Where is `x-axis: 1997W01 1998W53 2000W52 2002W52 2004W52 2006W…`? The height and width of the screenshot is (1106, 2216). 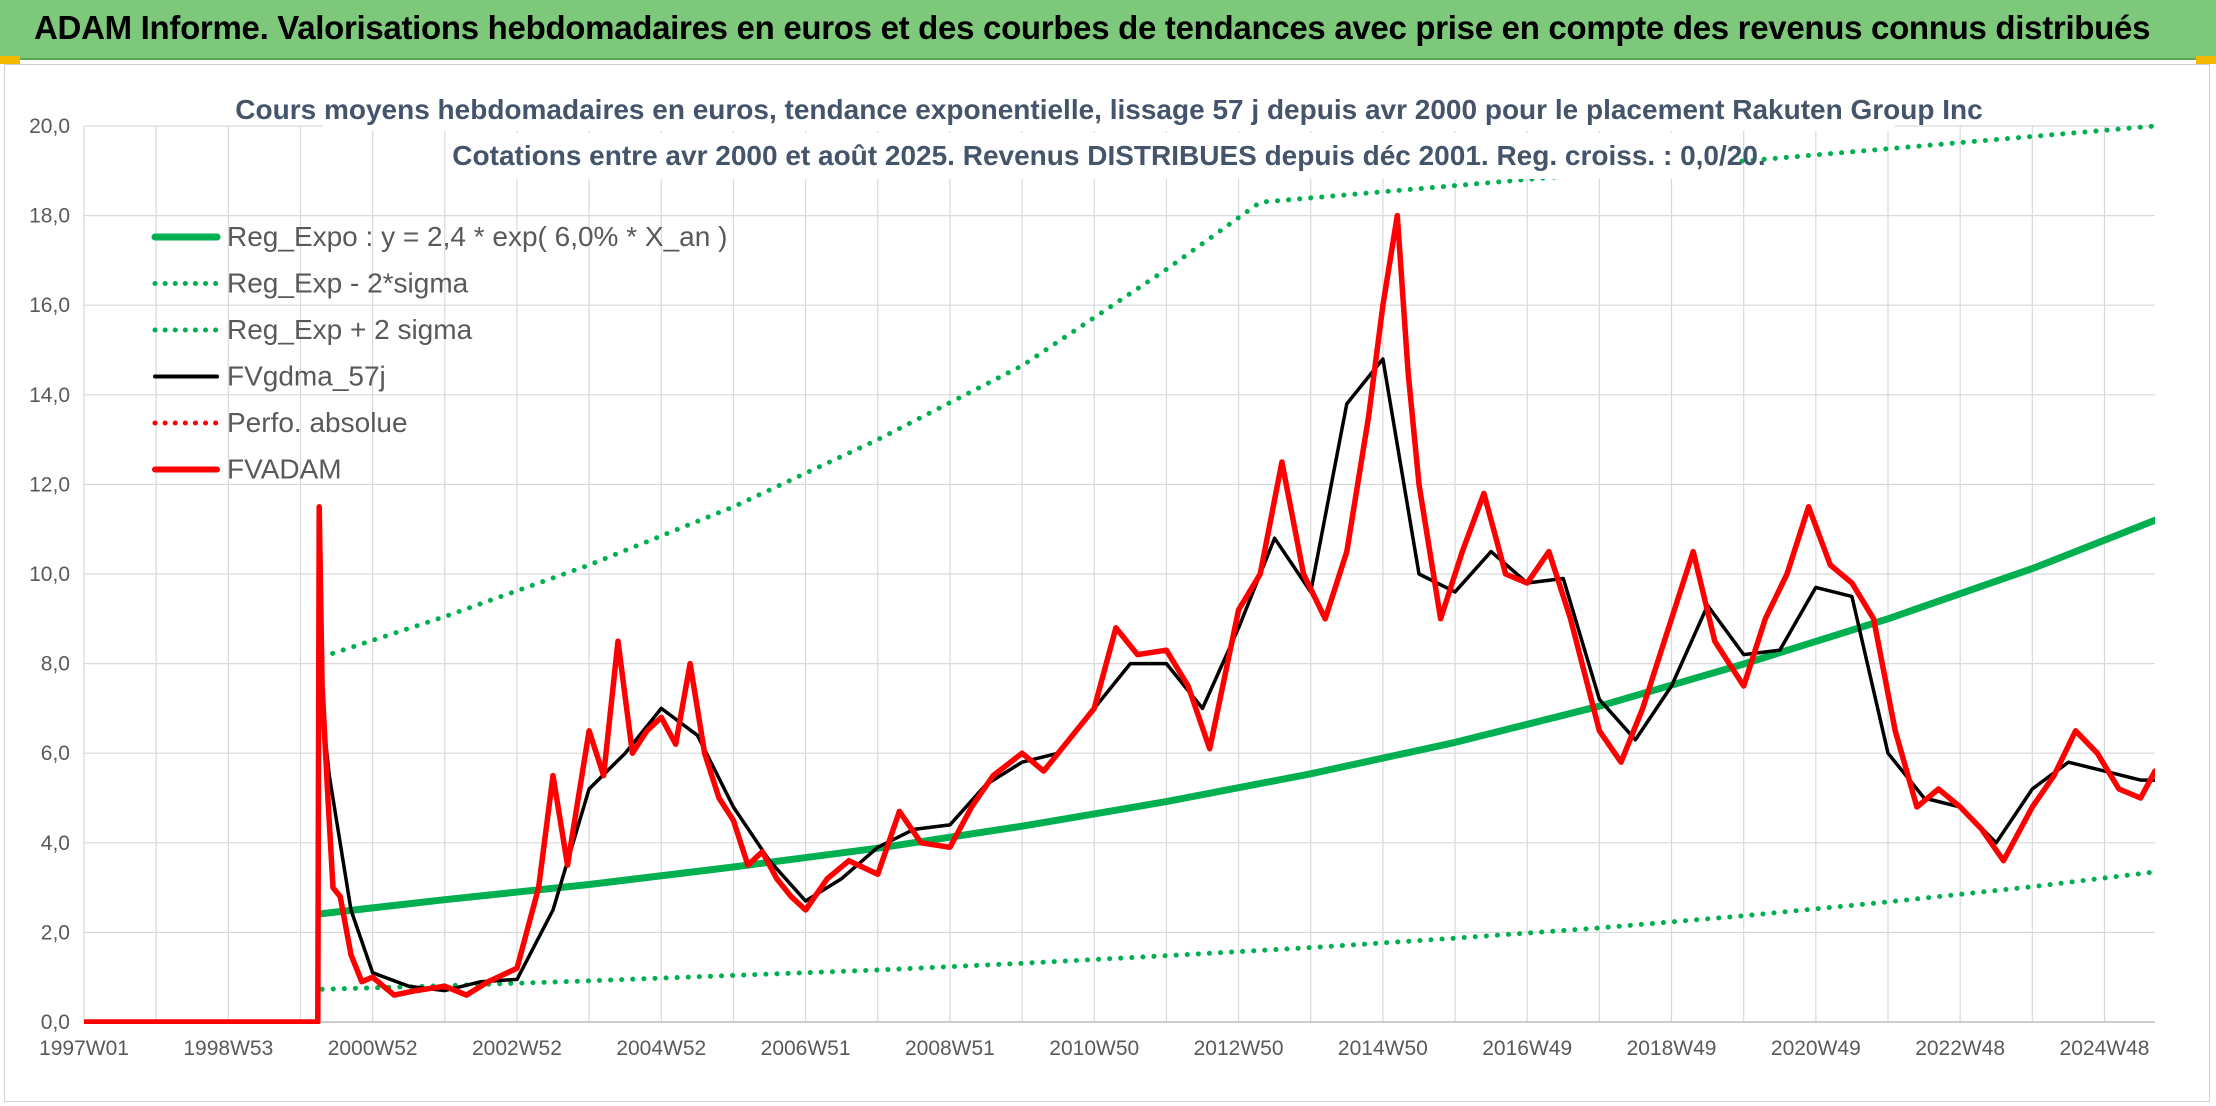
x-axis: 1997W01 1998W53 2000W52 2002W52 2004W52 2006W… is located at coordinates (1094, 1048).